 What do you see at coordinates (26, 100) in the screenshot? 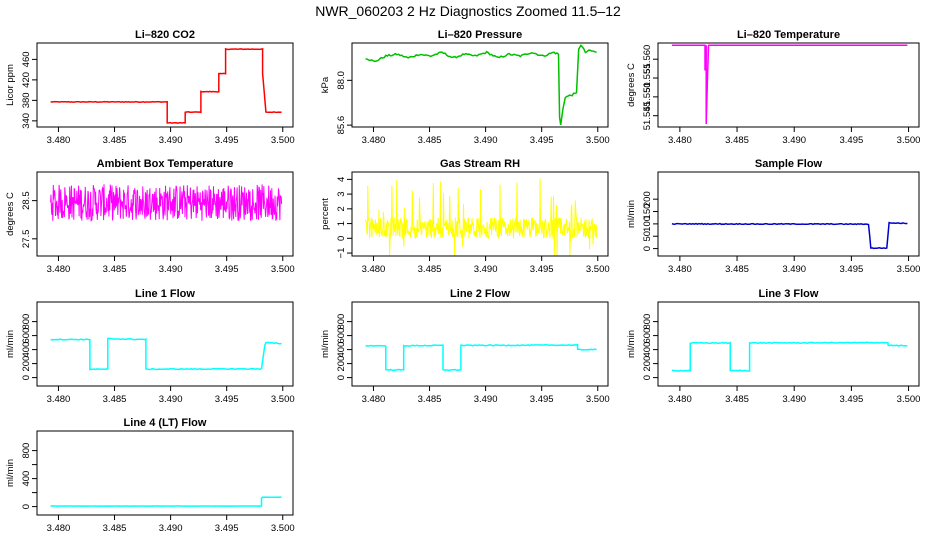
I see `y-tick-label: 380` at bounding box center [26, 100].